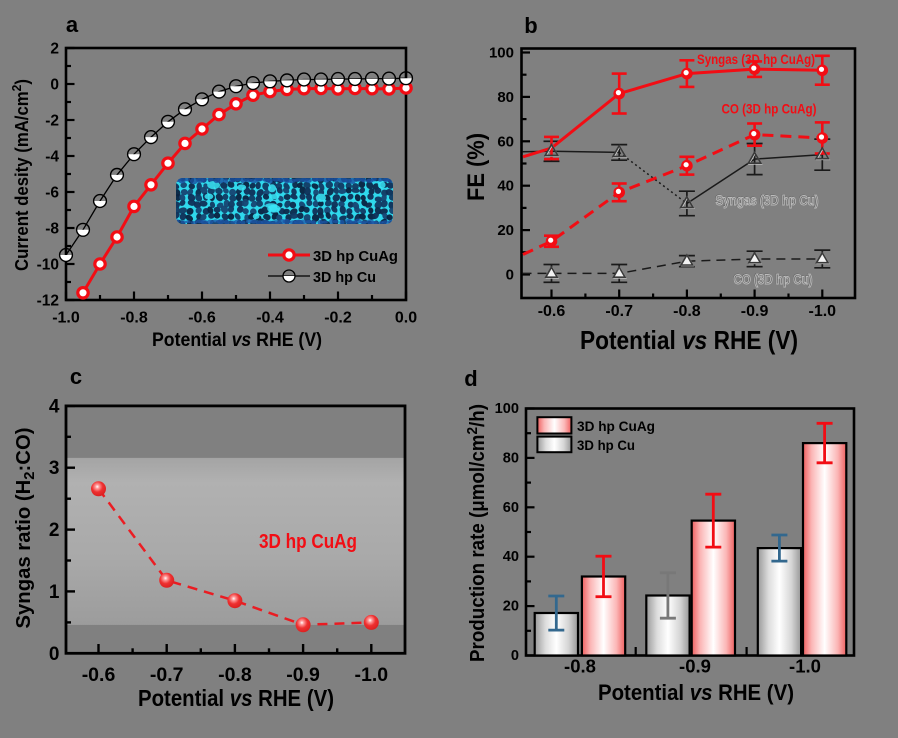  Describe the element at coordinates (52, 156) in the screenshot. I see `svg-text: -4` at that location.